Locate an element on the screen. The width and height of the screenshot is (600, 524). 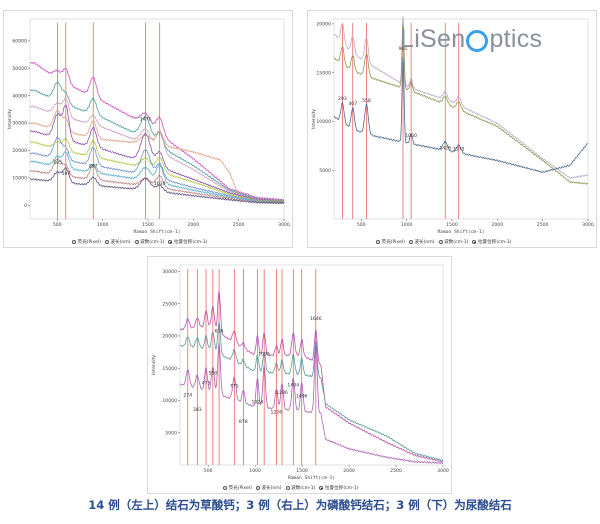
peak-label: 1095 is located at coordinates (264, 354).